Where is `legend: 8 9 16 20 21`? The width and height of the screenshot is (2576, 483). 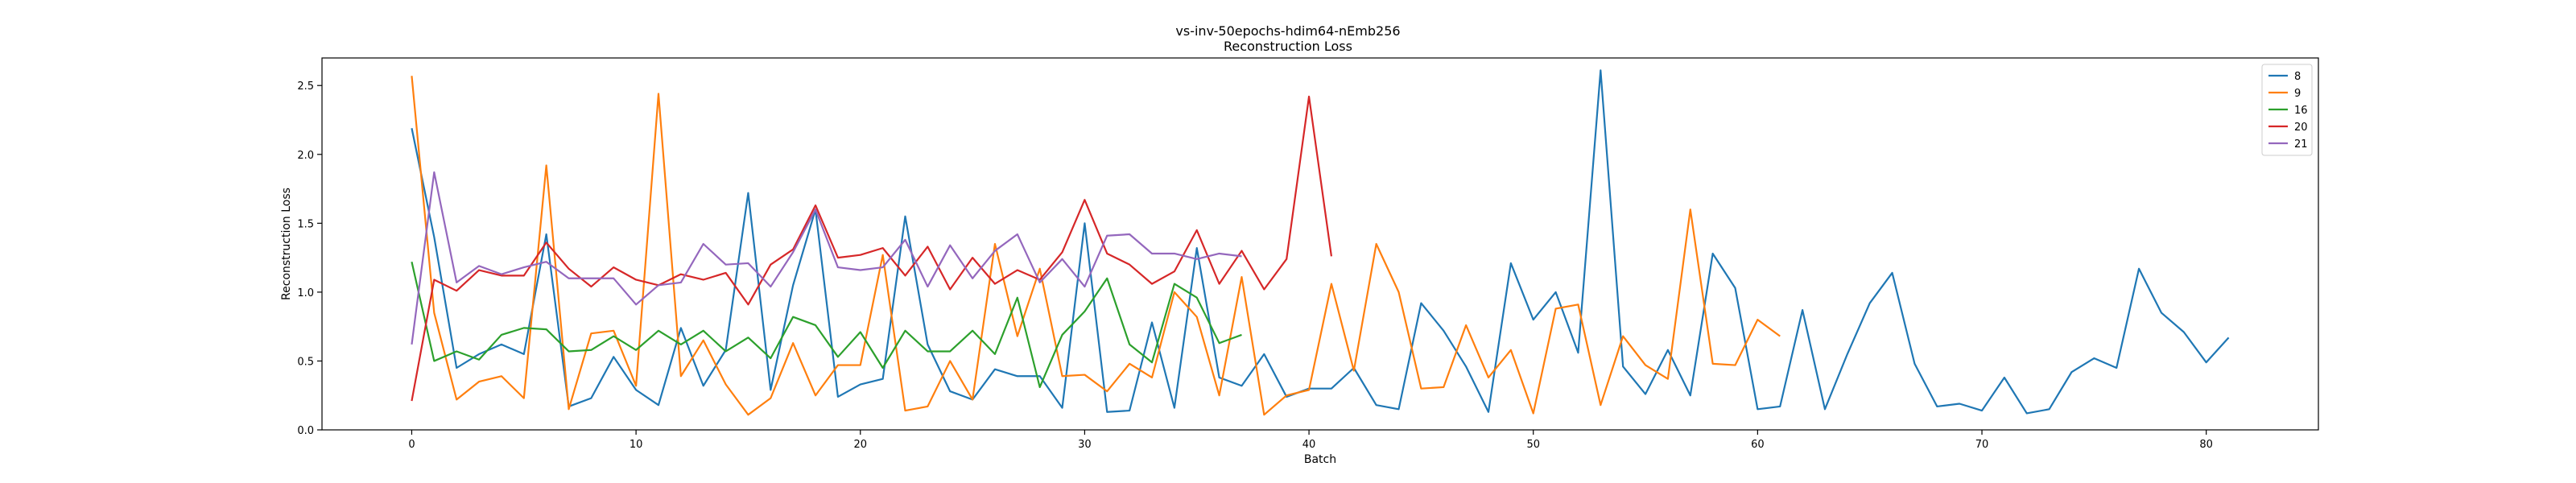 legend: 8 9 16 20 21 is located at coordinates (2287, 110).